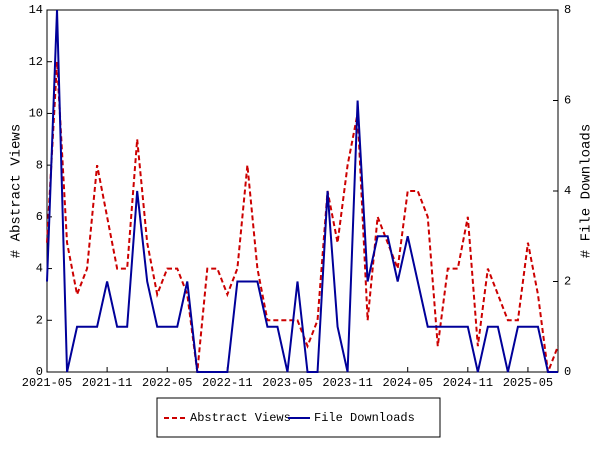 The width and height of the screenshot is (600, 455). I want to click on y2-tick-label: 2, so click(567, 282).